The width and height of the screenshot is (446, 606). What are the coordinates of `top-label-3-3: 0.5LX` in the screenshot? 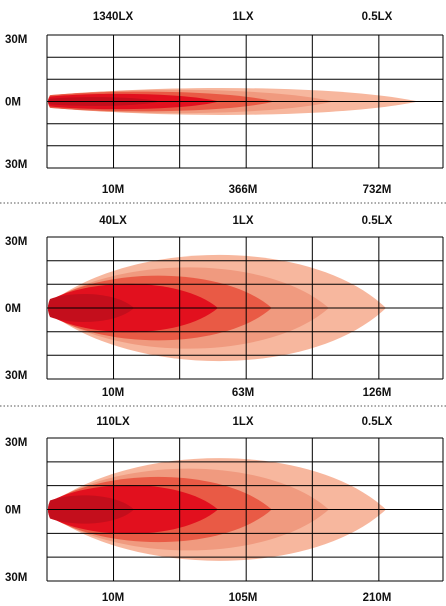 It's located at (377, 422).